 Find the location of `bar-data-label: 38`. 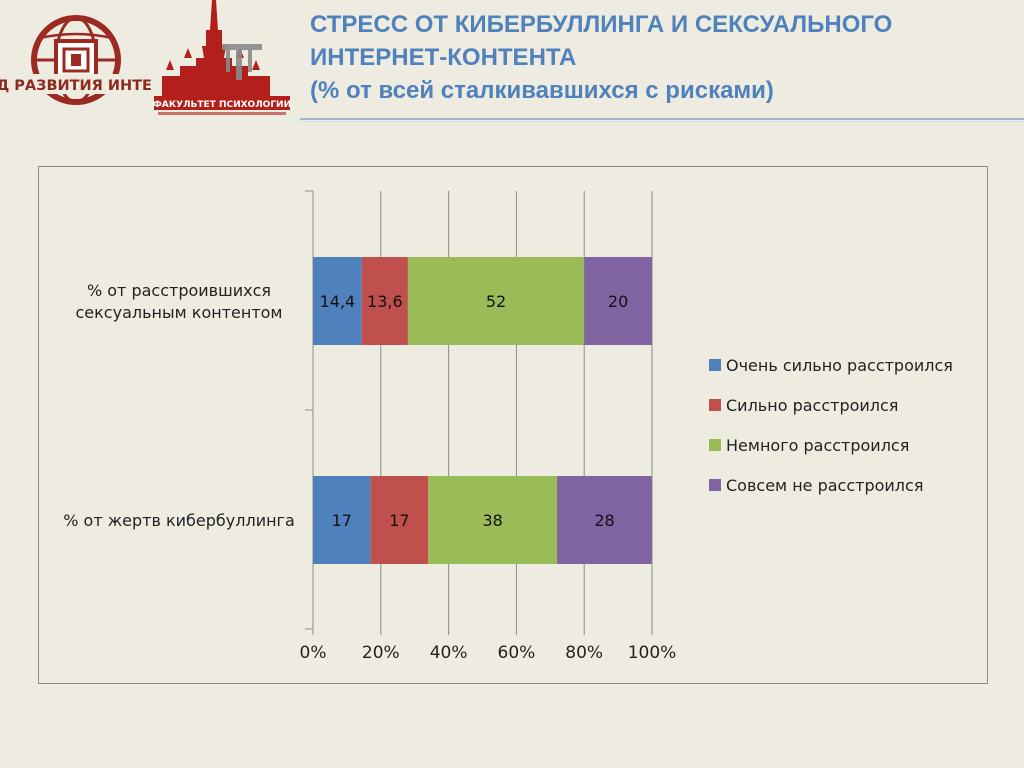

bar-data-label: 38 is located at coordinates (492, 520).